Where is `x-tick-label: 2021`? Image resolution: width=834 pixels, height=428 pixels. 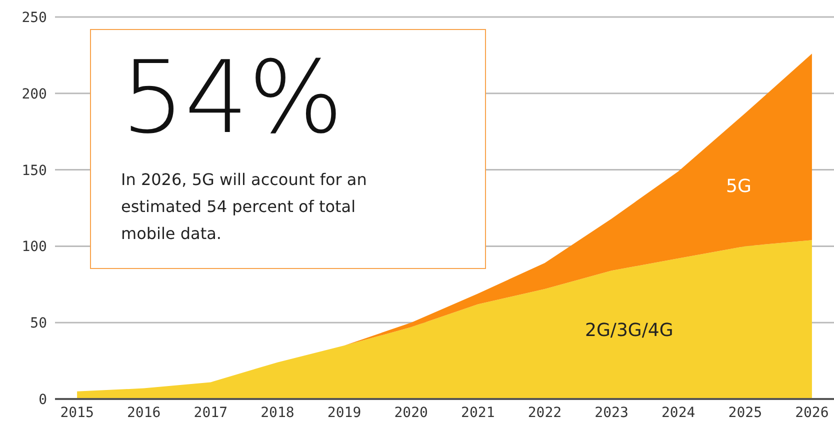 x-tick-label: 2021 is located at coordinates (478, 412).